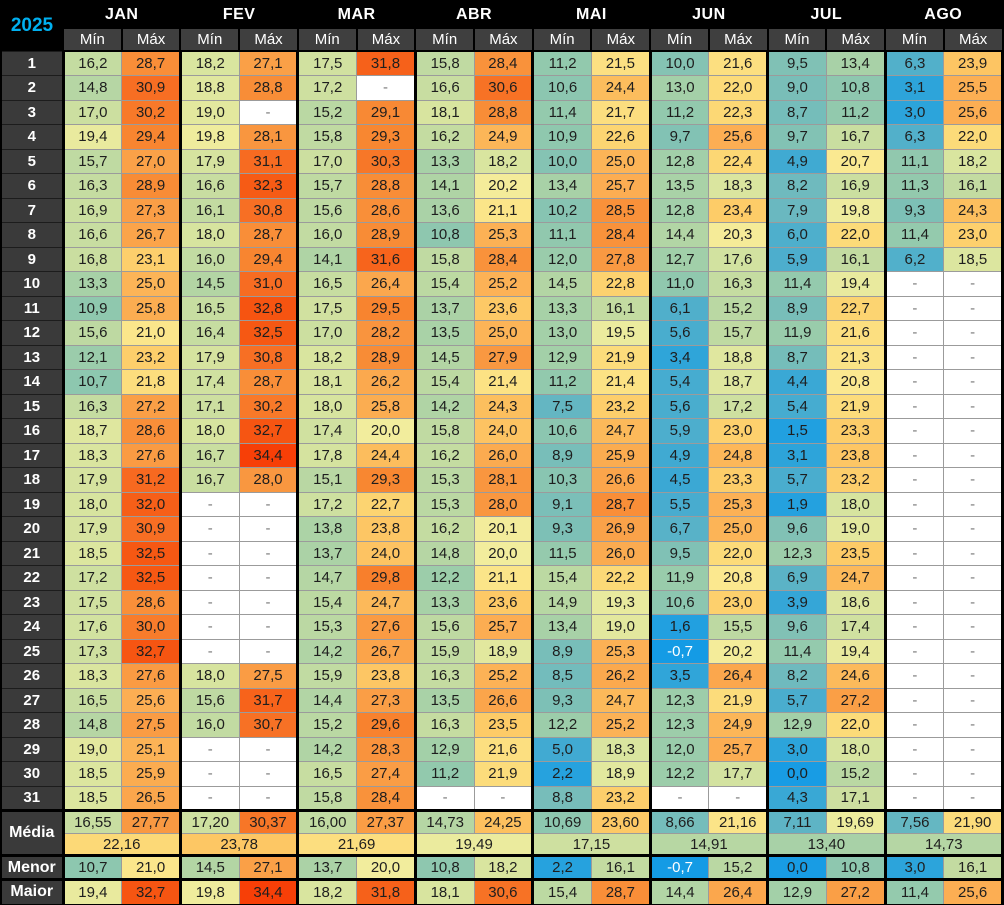 Image resolution: width=1004 pixels, height=905 pixels. What do you see at coordinates (738, 578) in the screenshot?
I see `temp-cell: 20,8` at bounding box center [738, 578].